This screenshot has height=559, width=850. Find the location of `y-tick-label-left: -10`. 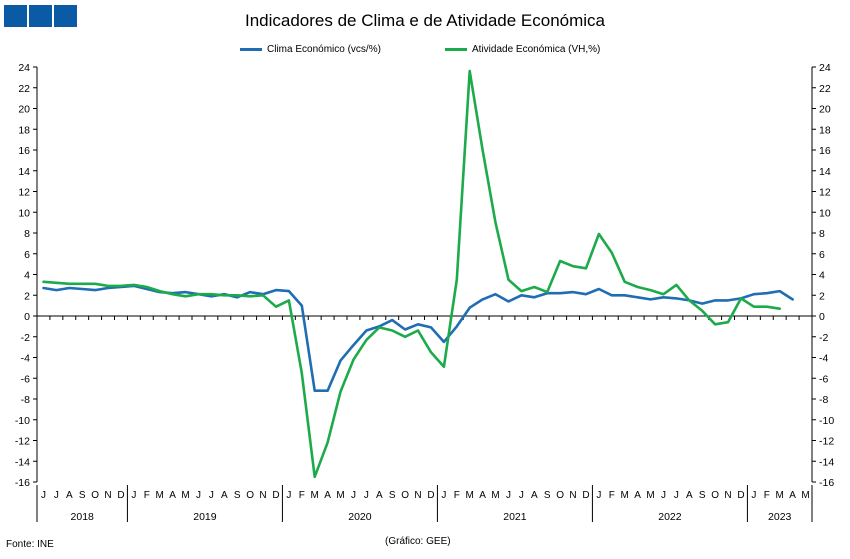

y-tick-label-left: -10 is located at coordinates (22, 421).